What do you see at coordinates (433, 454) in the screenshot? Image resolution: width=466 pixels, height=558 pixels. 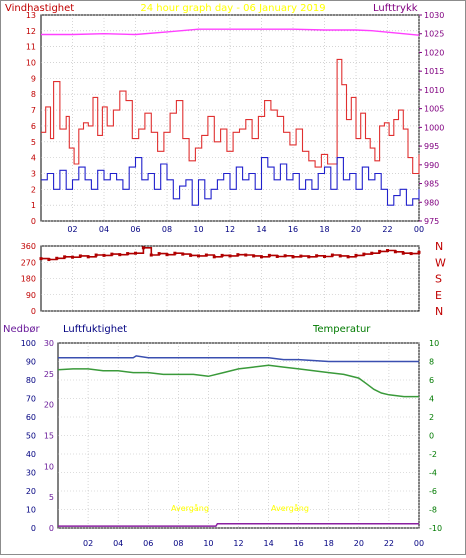 I see `temperature-tick-label: -2` at bounding box center [433, 454].